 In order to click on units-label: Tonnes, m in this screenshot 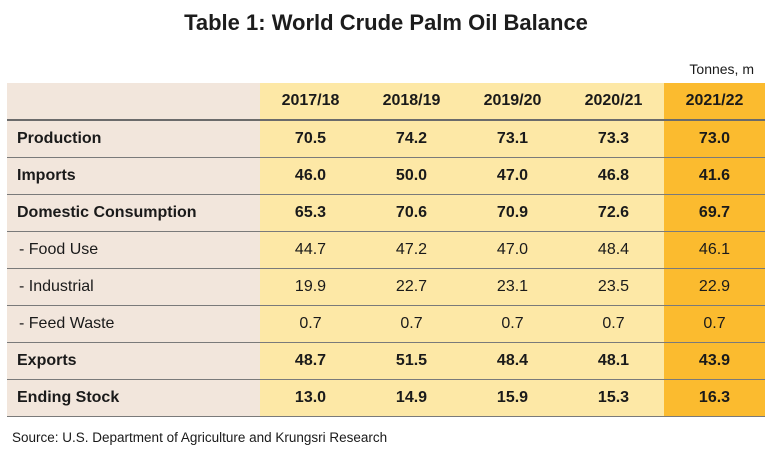, I will do `click(721, 69)`.